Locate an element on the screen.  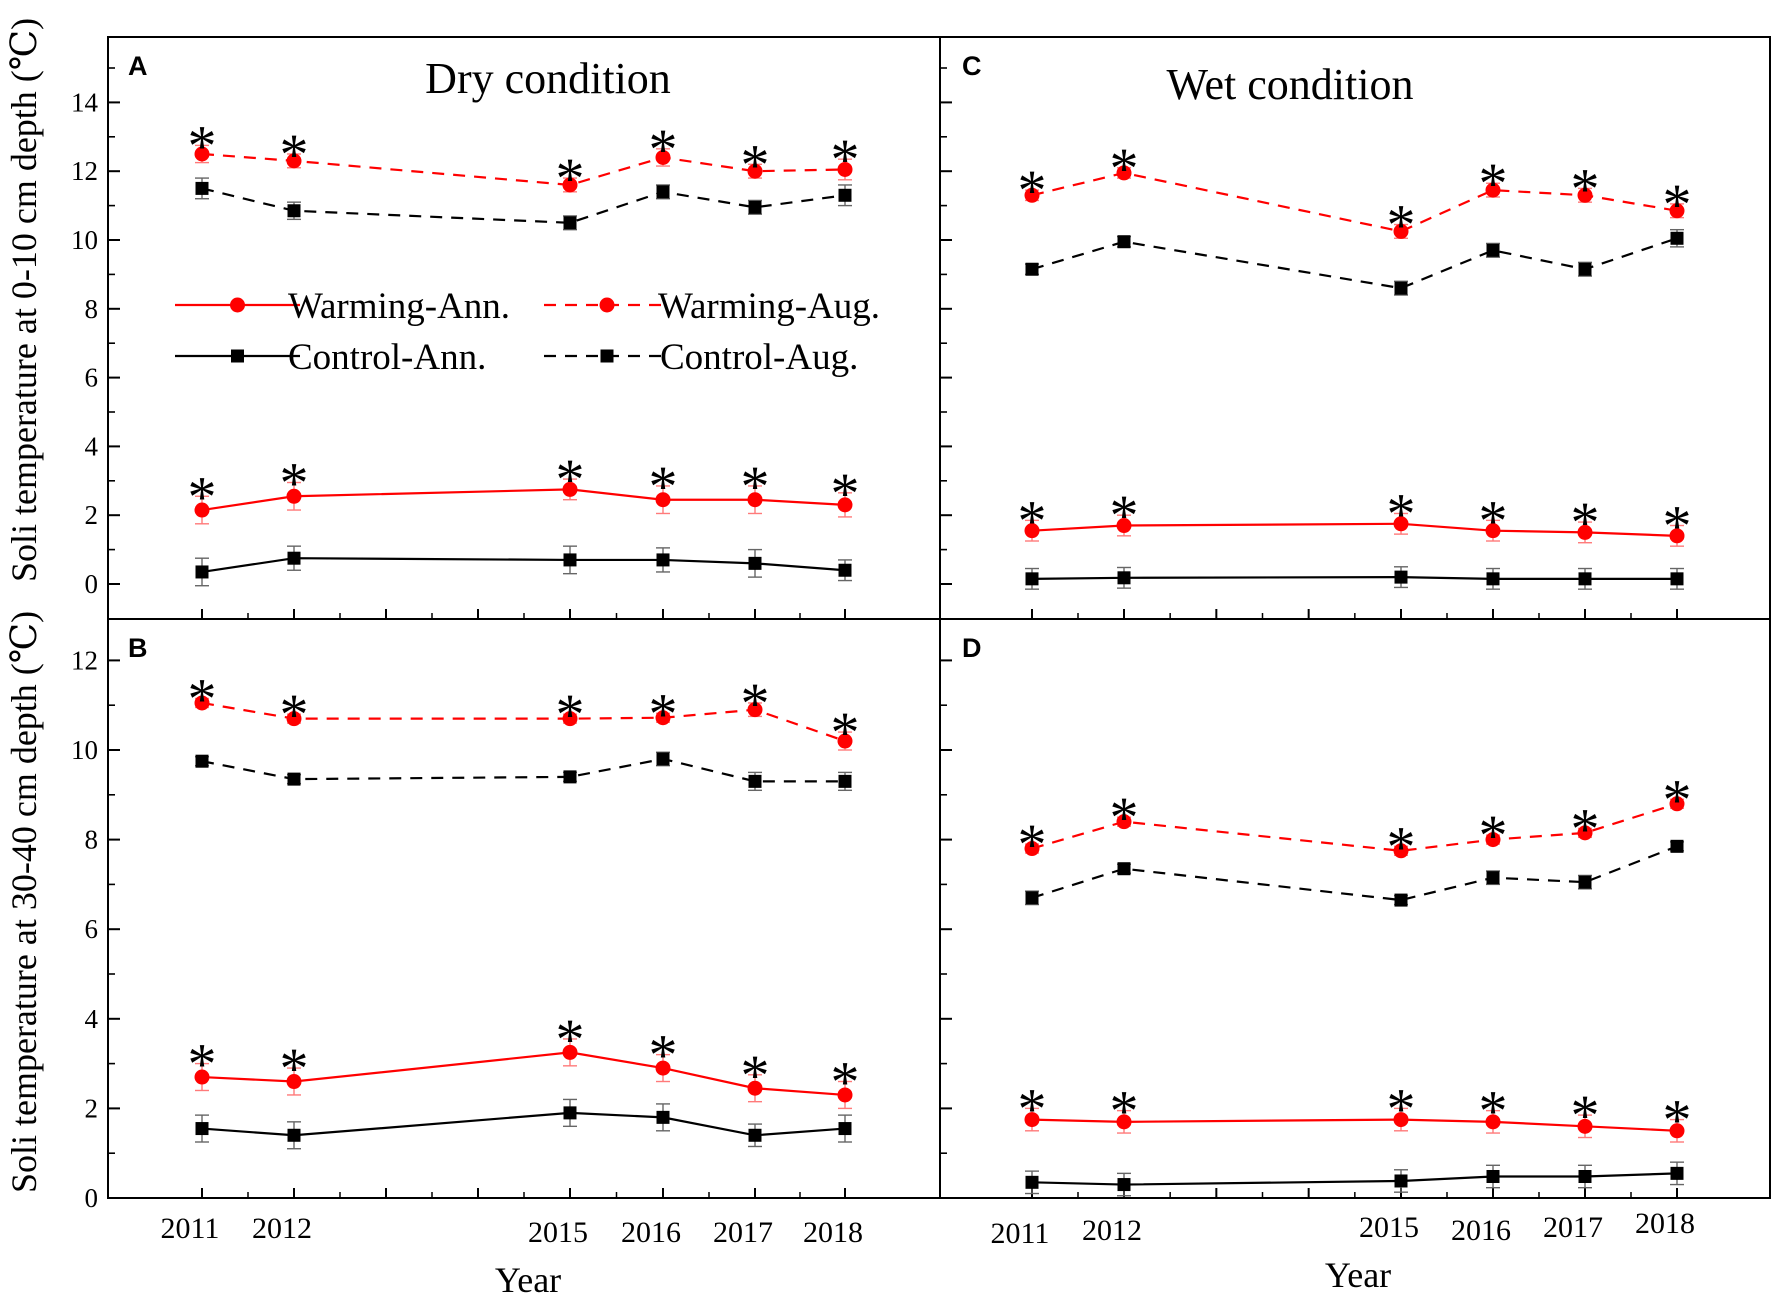
legend-marker is located at coordinates (607, 305).